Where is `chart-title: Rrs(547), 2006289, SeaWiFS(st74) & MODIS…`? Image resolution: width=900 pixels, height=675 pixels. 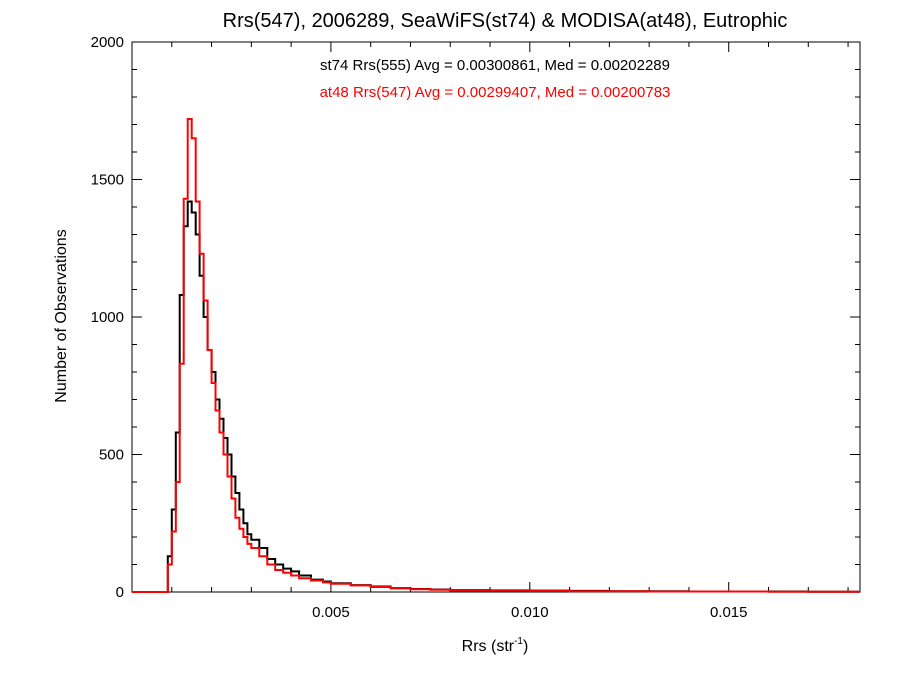
chart-title: Rrs(547), 2006289, SeaWiFS(st74) & MODIS… is located at coordinates (505, 21).